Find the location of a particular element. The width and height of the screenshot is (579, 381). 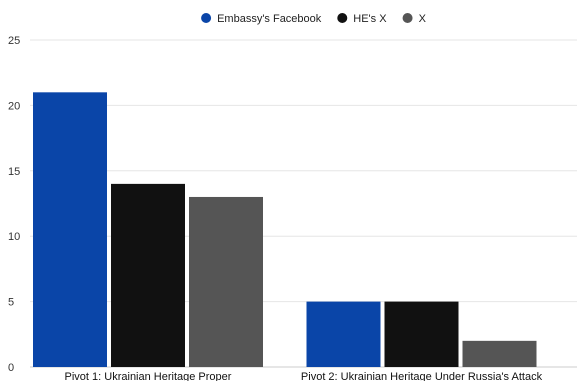

y-tick-label: 0 is located at coordinates (11, 368).